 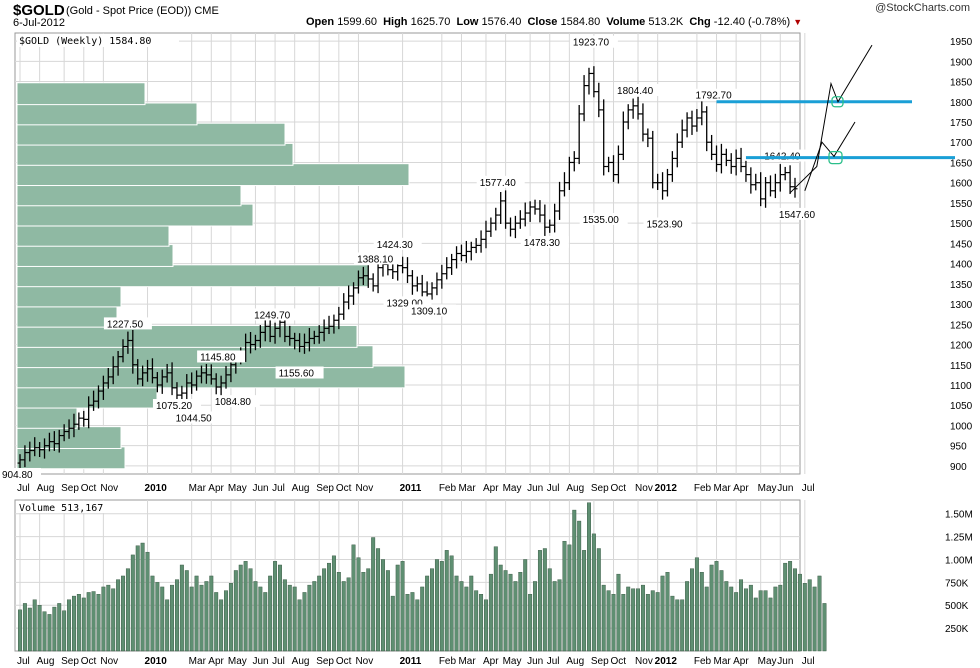 What do you see at coordinates (752, 22) in the screenshot?
I see `chg-value: -12.40 (-0.78%)` at bounding box center [752, 22].